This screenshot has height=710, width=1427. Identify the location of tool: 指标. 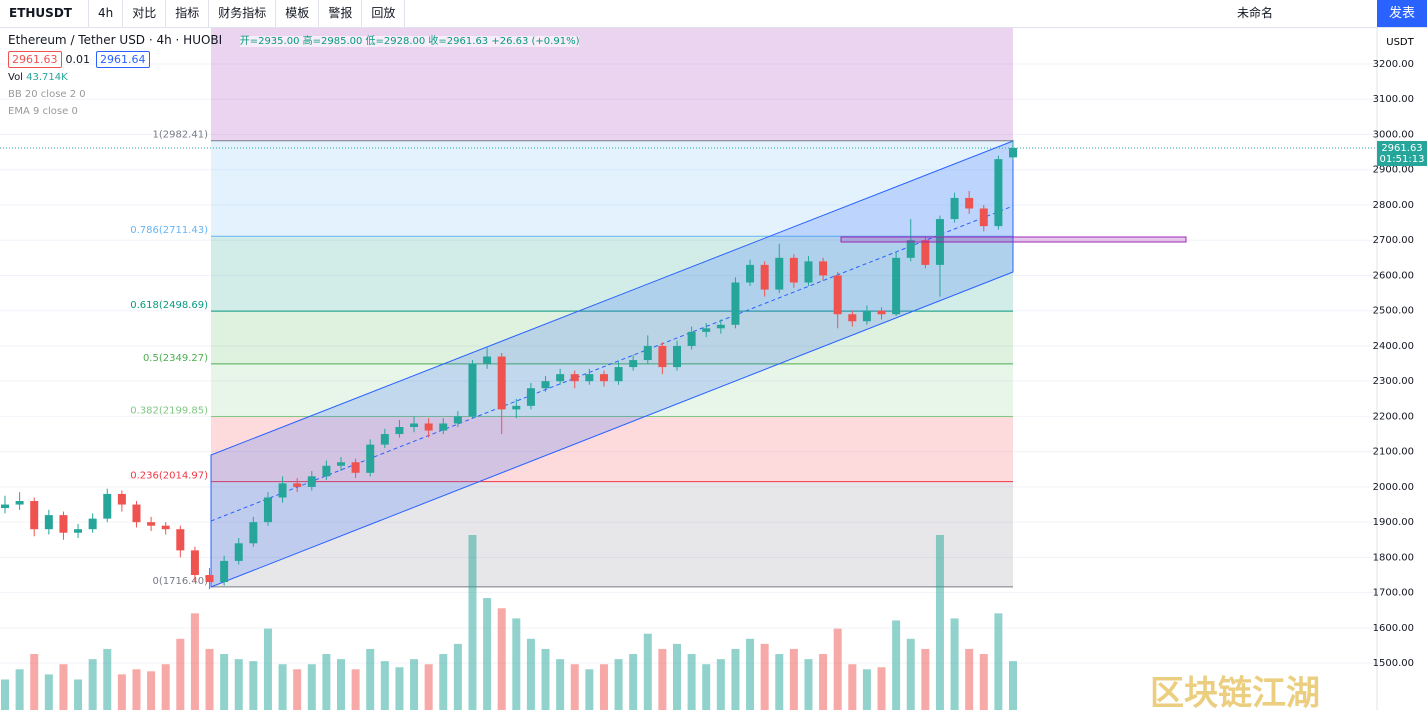
(188, 13).